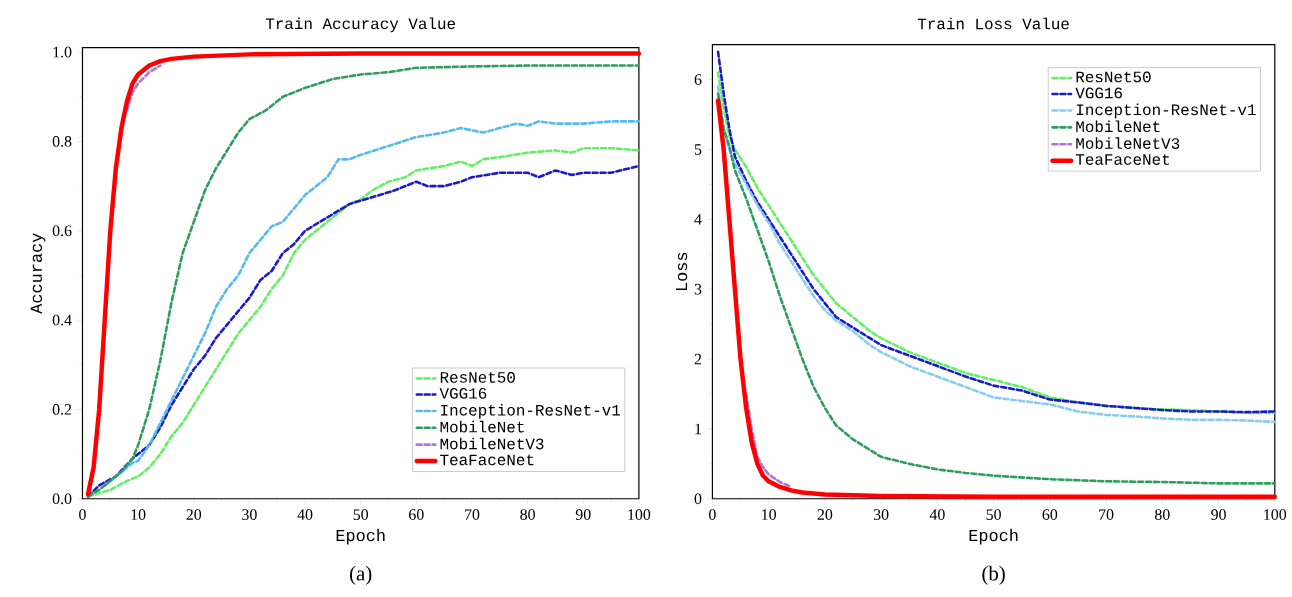  What do you see at coordinates (698, 219) in the screenshot?
I see `y-tick-label: 4` at bounding box center [698, 219].